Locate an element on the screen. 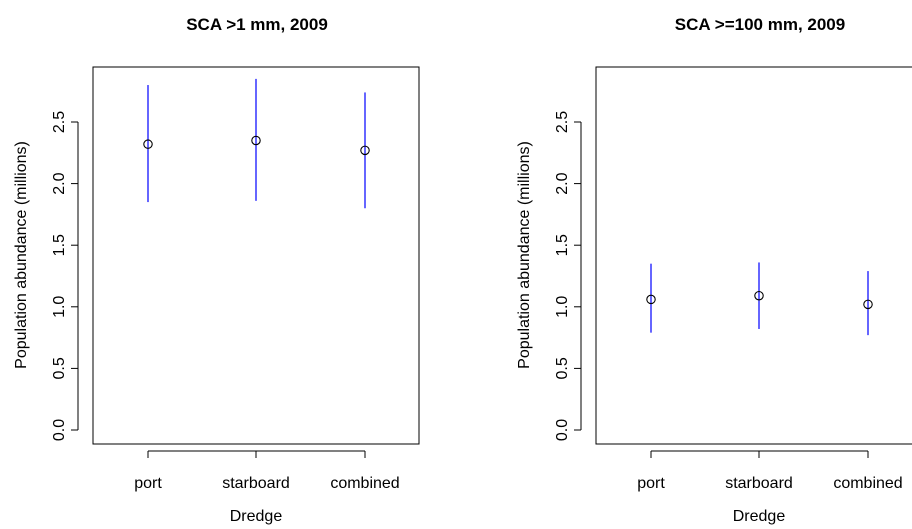 Image resolution: width=912 pixels, height=529 pixels. chart-title: SCA >=100 mm, 2009 is located at coordinates (760, 24).